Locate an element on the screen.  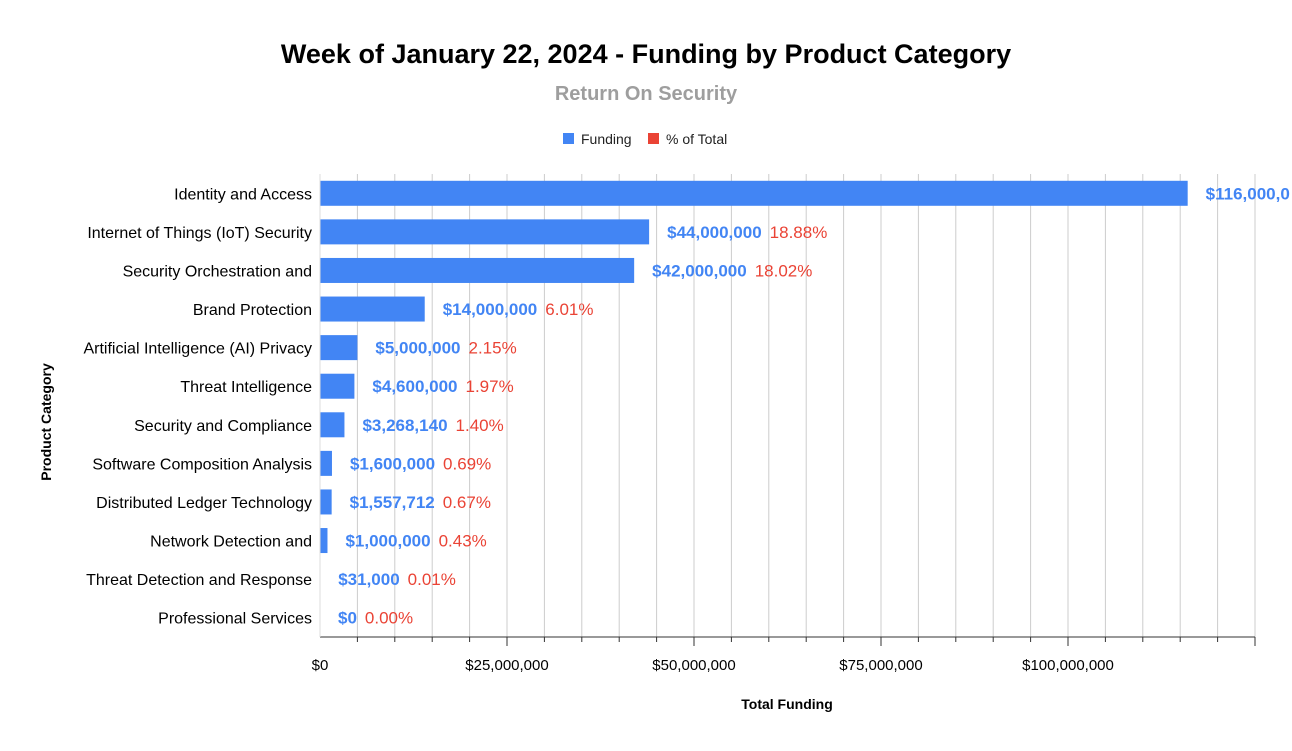
category-label: Network Detection and is located at coordinates (231, 542).